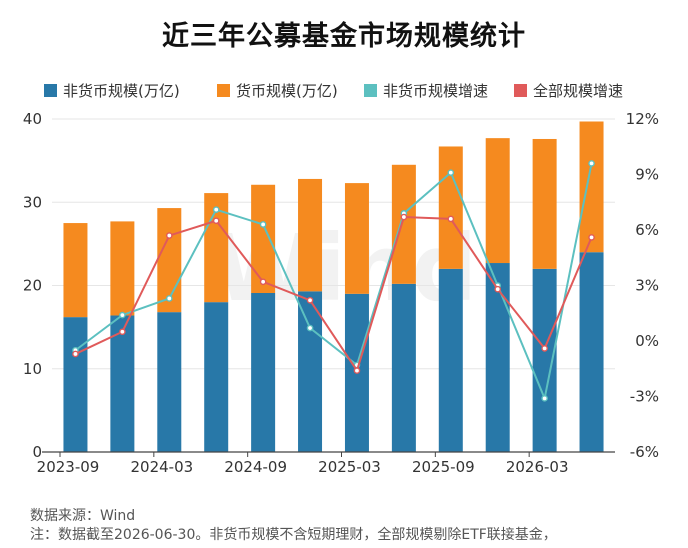 The height and width of the screenshot is (548, 688). I want to click on y-left-tick-label: 40, so click(32, 119).